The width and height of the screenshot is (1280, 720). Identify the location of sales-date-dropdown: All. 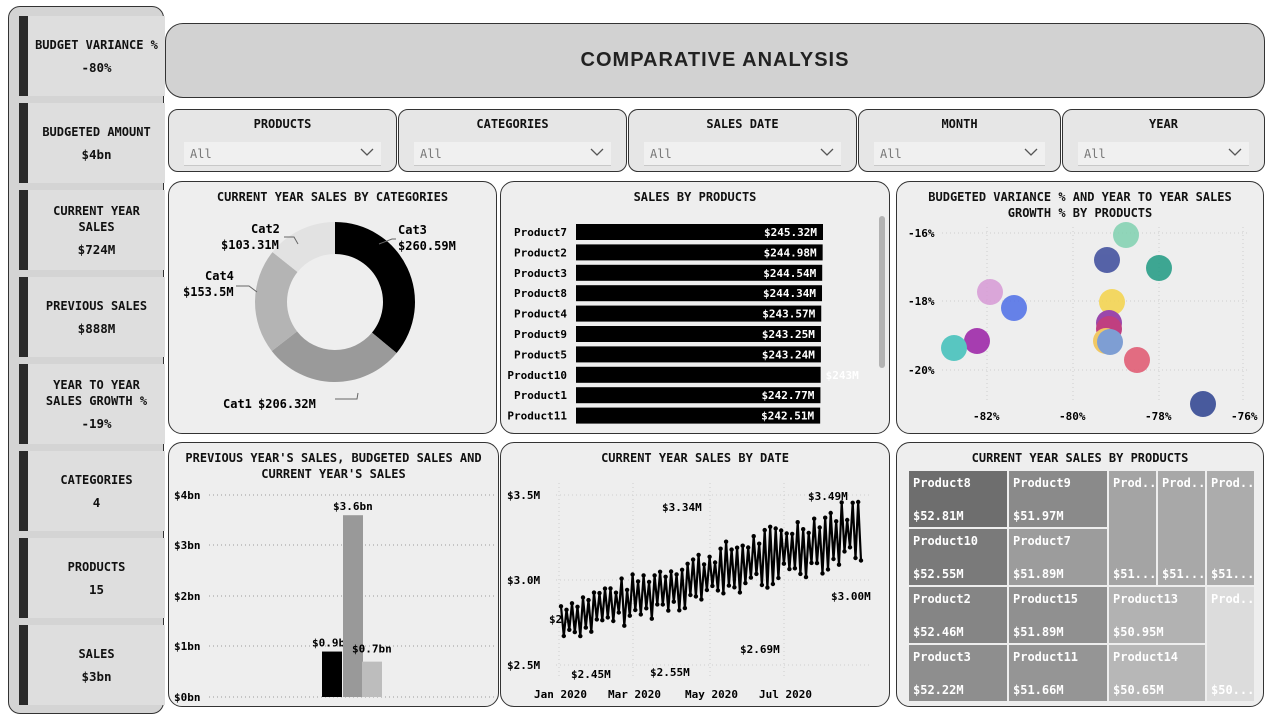
(742, 154).